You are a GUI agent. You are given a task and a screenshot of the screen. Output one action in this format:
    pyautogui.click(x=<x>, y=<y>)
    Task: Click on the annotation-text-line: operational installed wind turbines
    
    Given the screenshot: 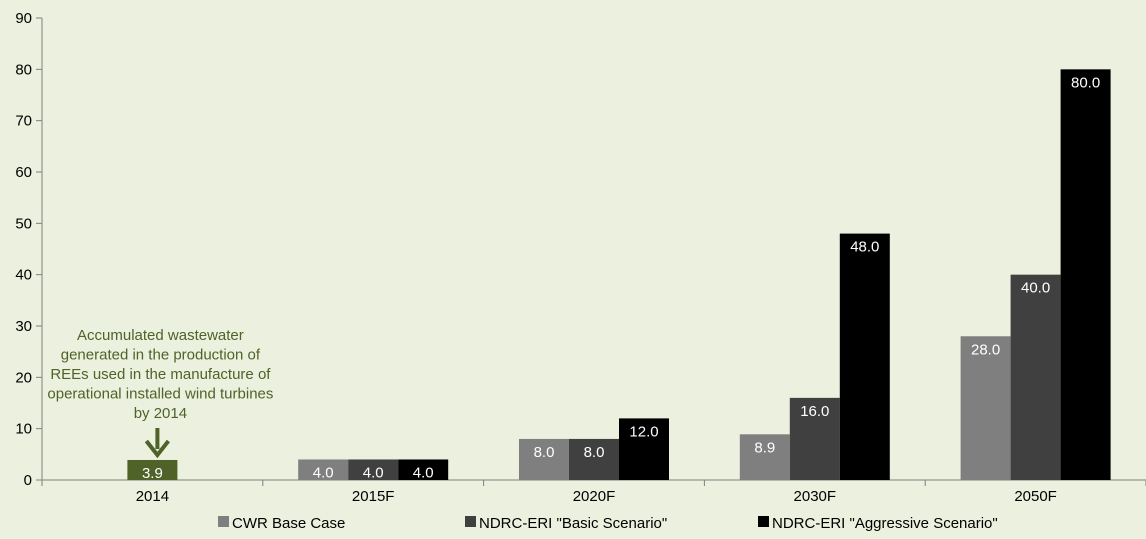 What is the action you would take?
    pyautogui.click(x=160, y=394)
    